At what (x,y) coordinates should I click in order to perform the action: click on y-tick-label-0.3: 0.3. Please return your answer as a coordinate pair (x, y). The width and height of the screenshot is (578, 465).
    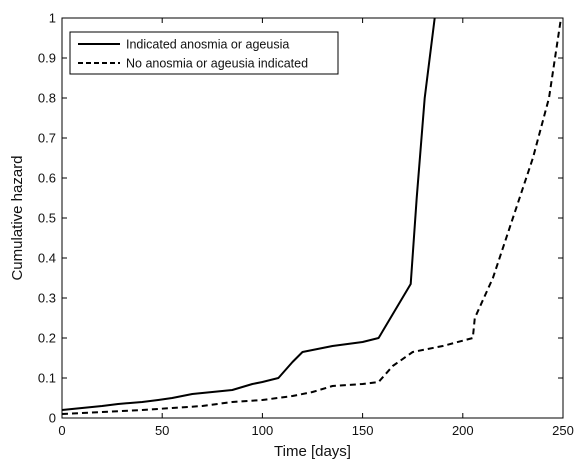
    Looking at the image, I should click on (47, 298).